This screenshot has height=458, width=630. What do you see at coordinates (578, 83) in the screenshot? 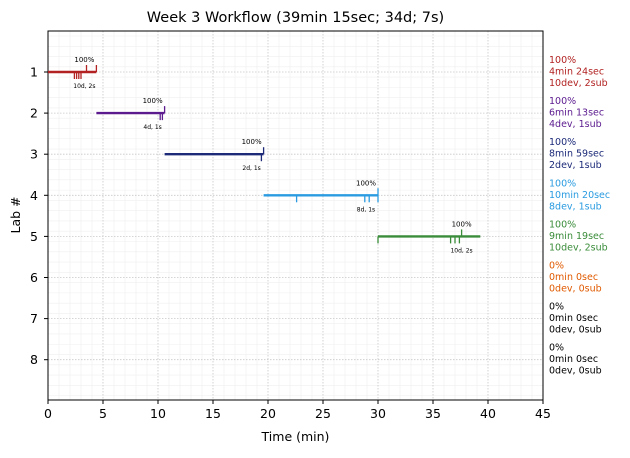
I see `lab-1-summary-line: 10dev, 2sub` at bounding box center [578, 83].